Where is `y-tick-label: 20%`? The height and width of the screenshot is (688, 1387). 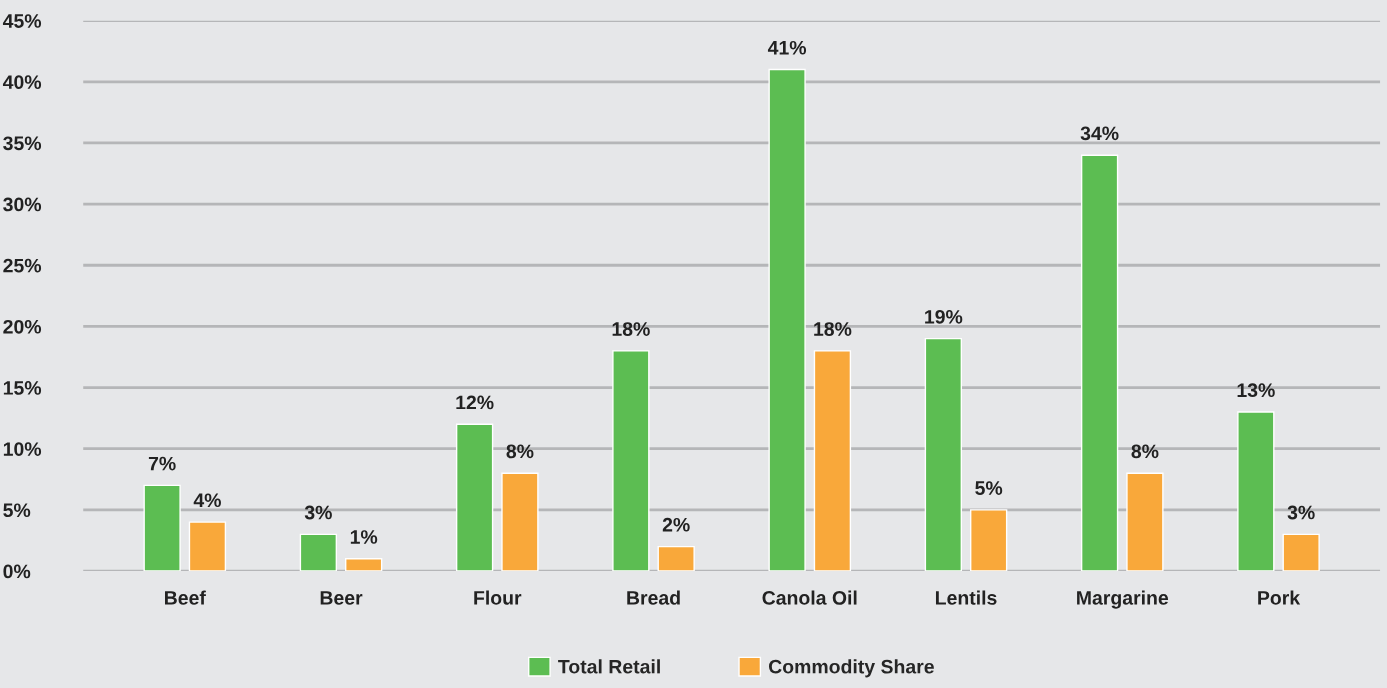
y-tick-label: 20% is located at coordinates (22, 326).